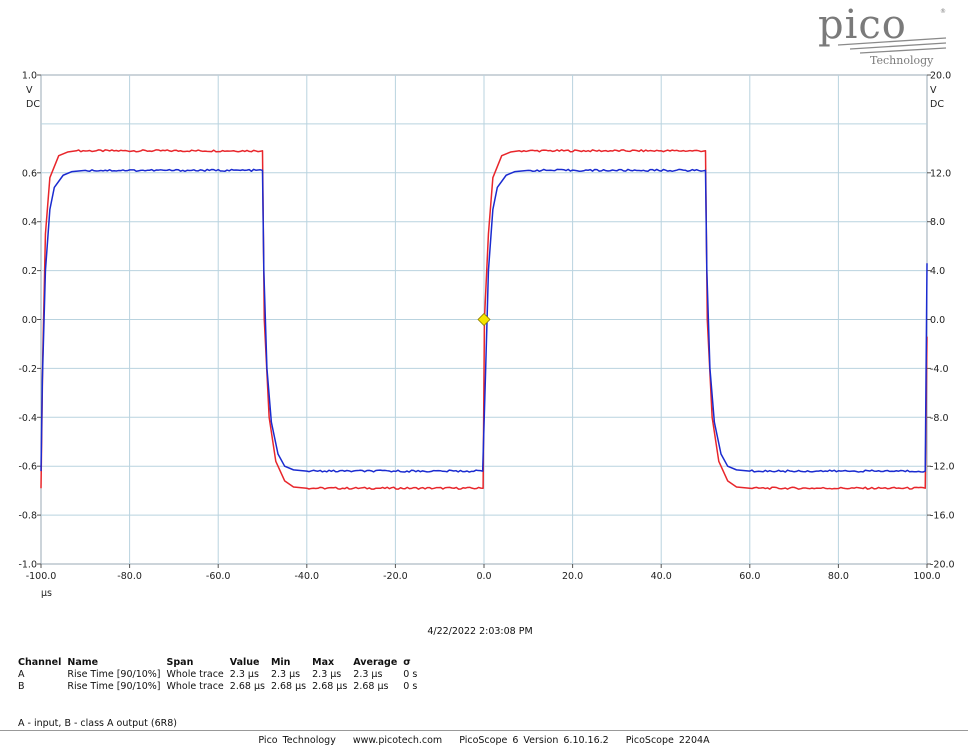  Describe the element at coordinates (940, 173) in the screenshot. I see `right-tick-label: 12.0` at that location.